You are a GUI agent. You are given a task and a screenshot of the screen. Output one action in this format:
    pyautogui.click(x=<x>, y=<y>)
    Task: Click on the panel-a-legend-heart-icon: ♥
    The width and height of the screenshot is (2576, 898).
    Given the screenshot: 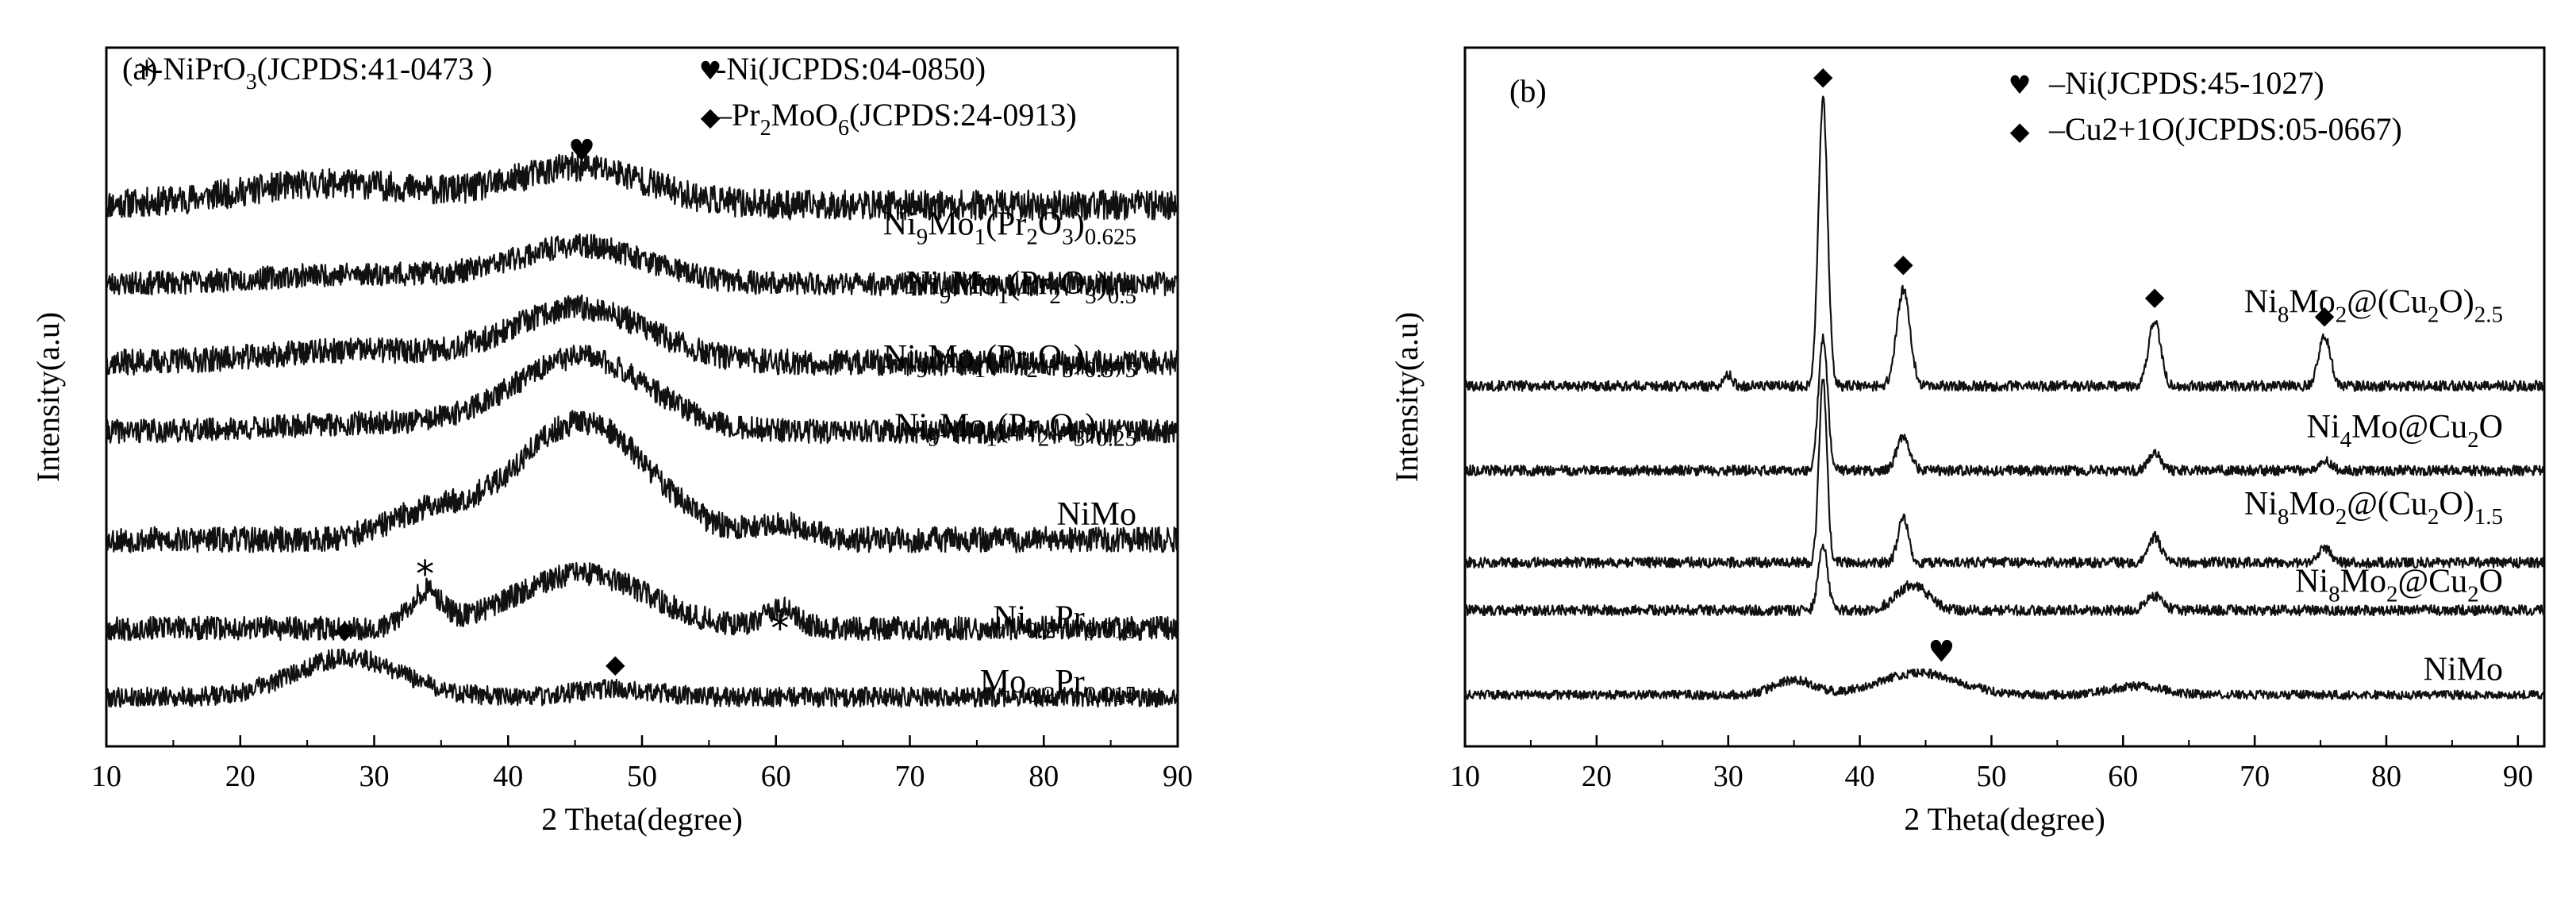 What is the action you would take?
    pyautogui.click(x=710, y=71)
    